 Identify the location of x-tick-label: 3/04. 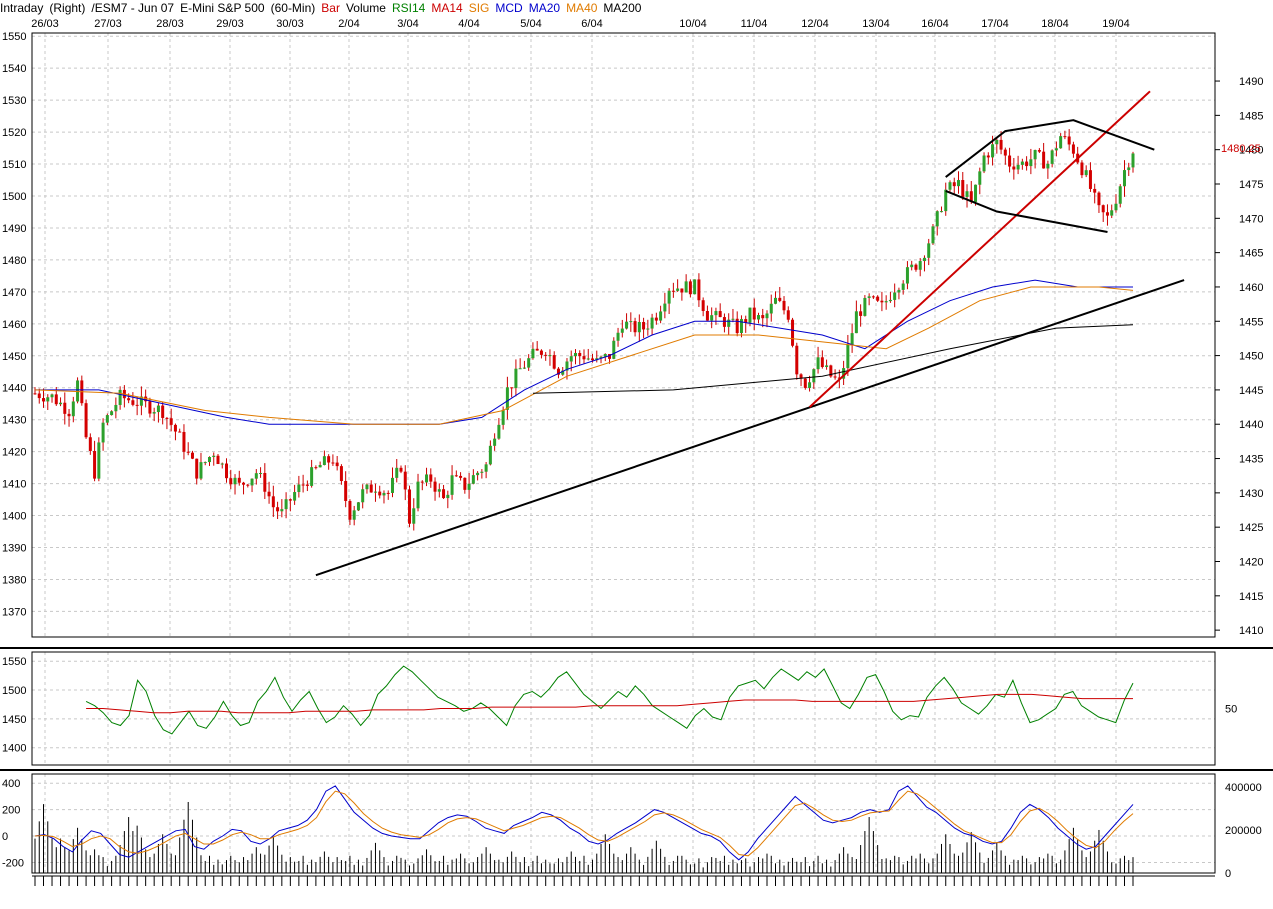
(407, 24).